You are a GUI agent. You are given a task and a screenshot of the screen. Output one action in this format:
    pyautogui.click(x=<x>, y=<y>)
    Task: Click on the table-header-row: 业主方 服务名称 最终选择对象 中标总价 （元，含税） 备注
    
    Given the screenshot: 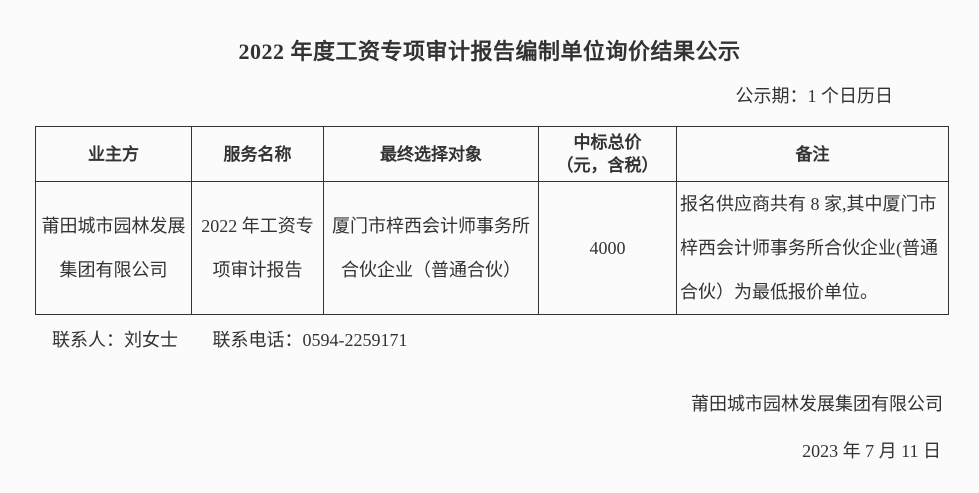 What is the action you would take?
    pyautogui.click(x=492, y=154)
    